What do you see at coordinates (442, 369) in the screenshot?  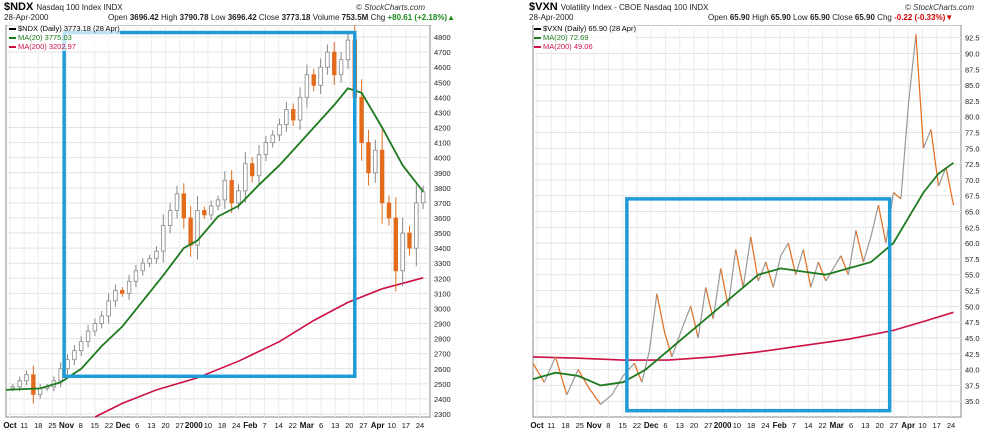 I see `y-tick-label: 2600` at bounding box center [442, 369].